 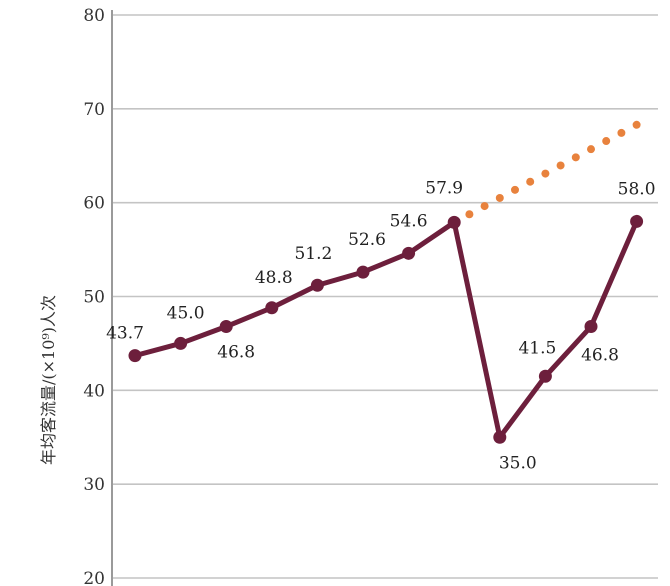 I want to click on y-tick-label: 30, so click(x=94, y=485).